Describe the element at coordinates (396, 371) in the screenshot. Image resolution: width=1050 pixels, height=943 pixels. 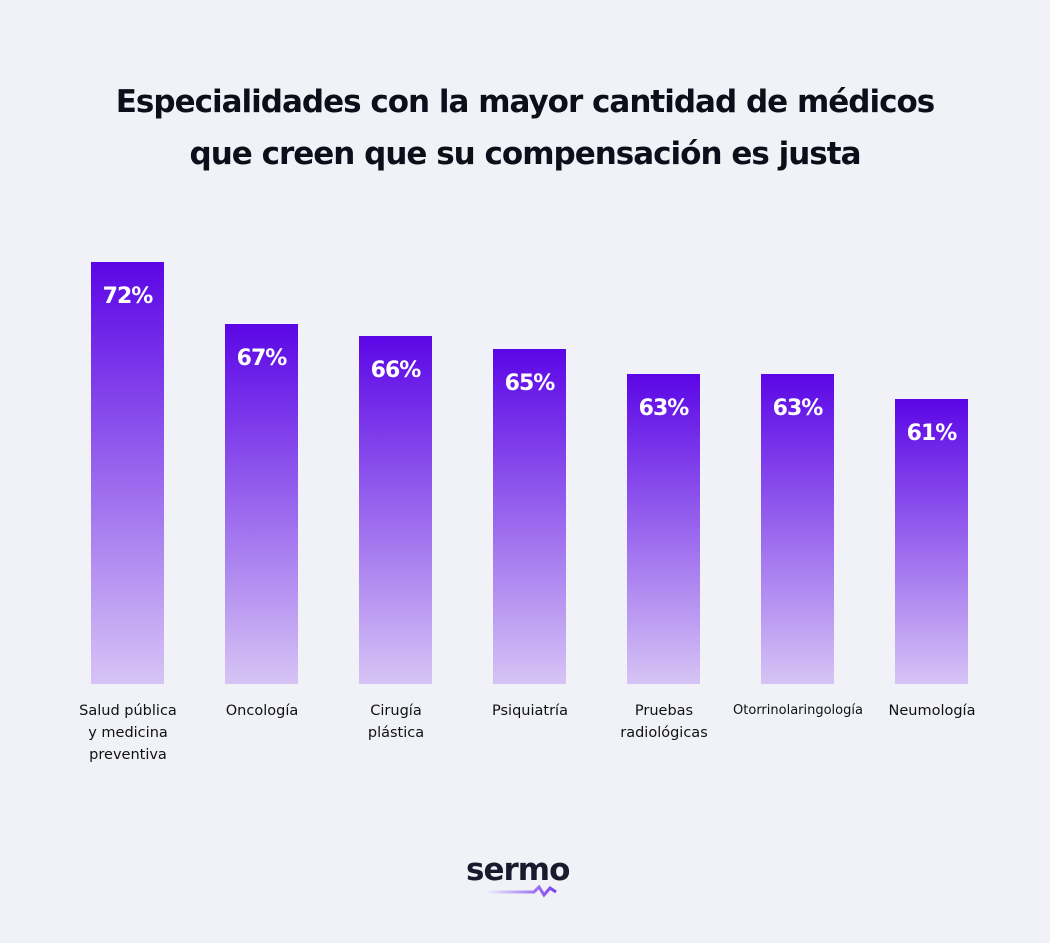
I see `data-label: 66%` at that location.